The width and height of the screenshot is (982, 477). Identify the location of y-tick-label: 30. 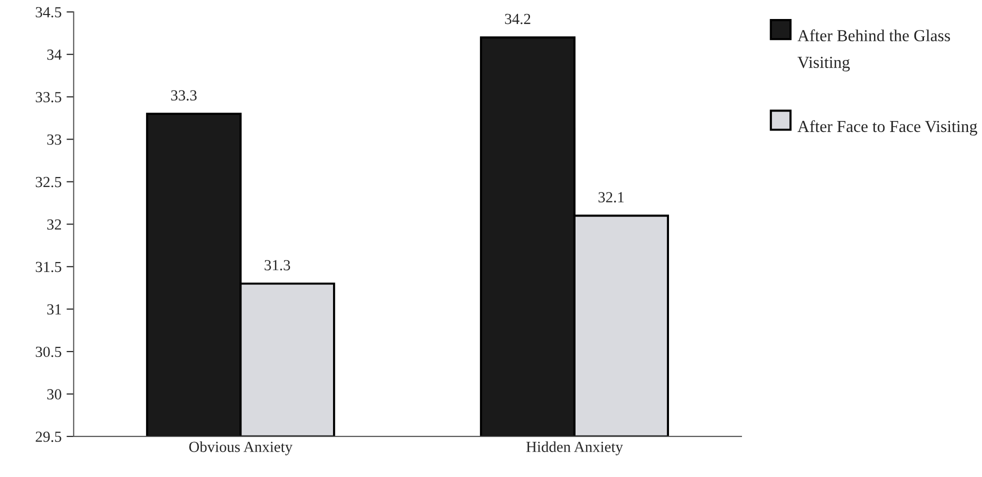
(54, 394).